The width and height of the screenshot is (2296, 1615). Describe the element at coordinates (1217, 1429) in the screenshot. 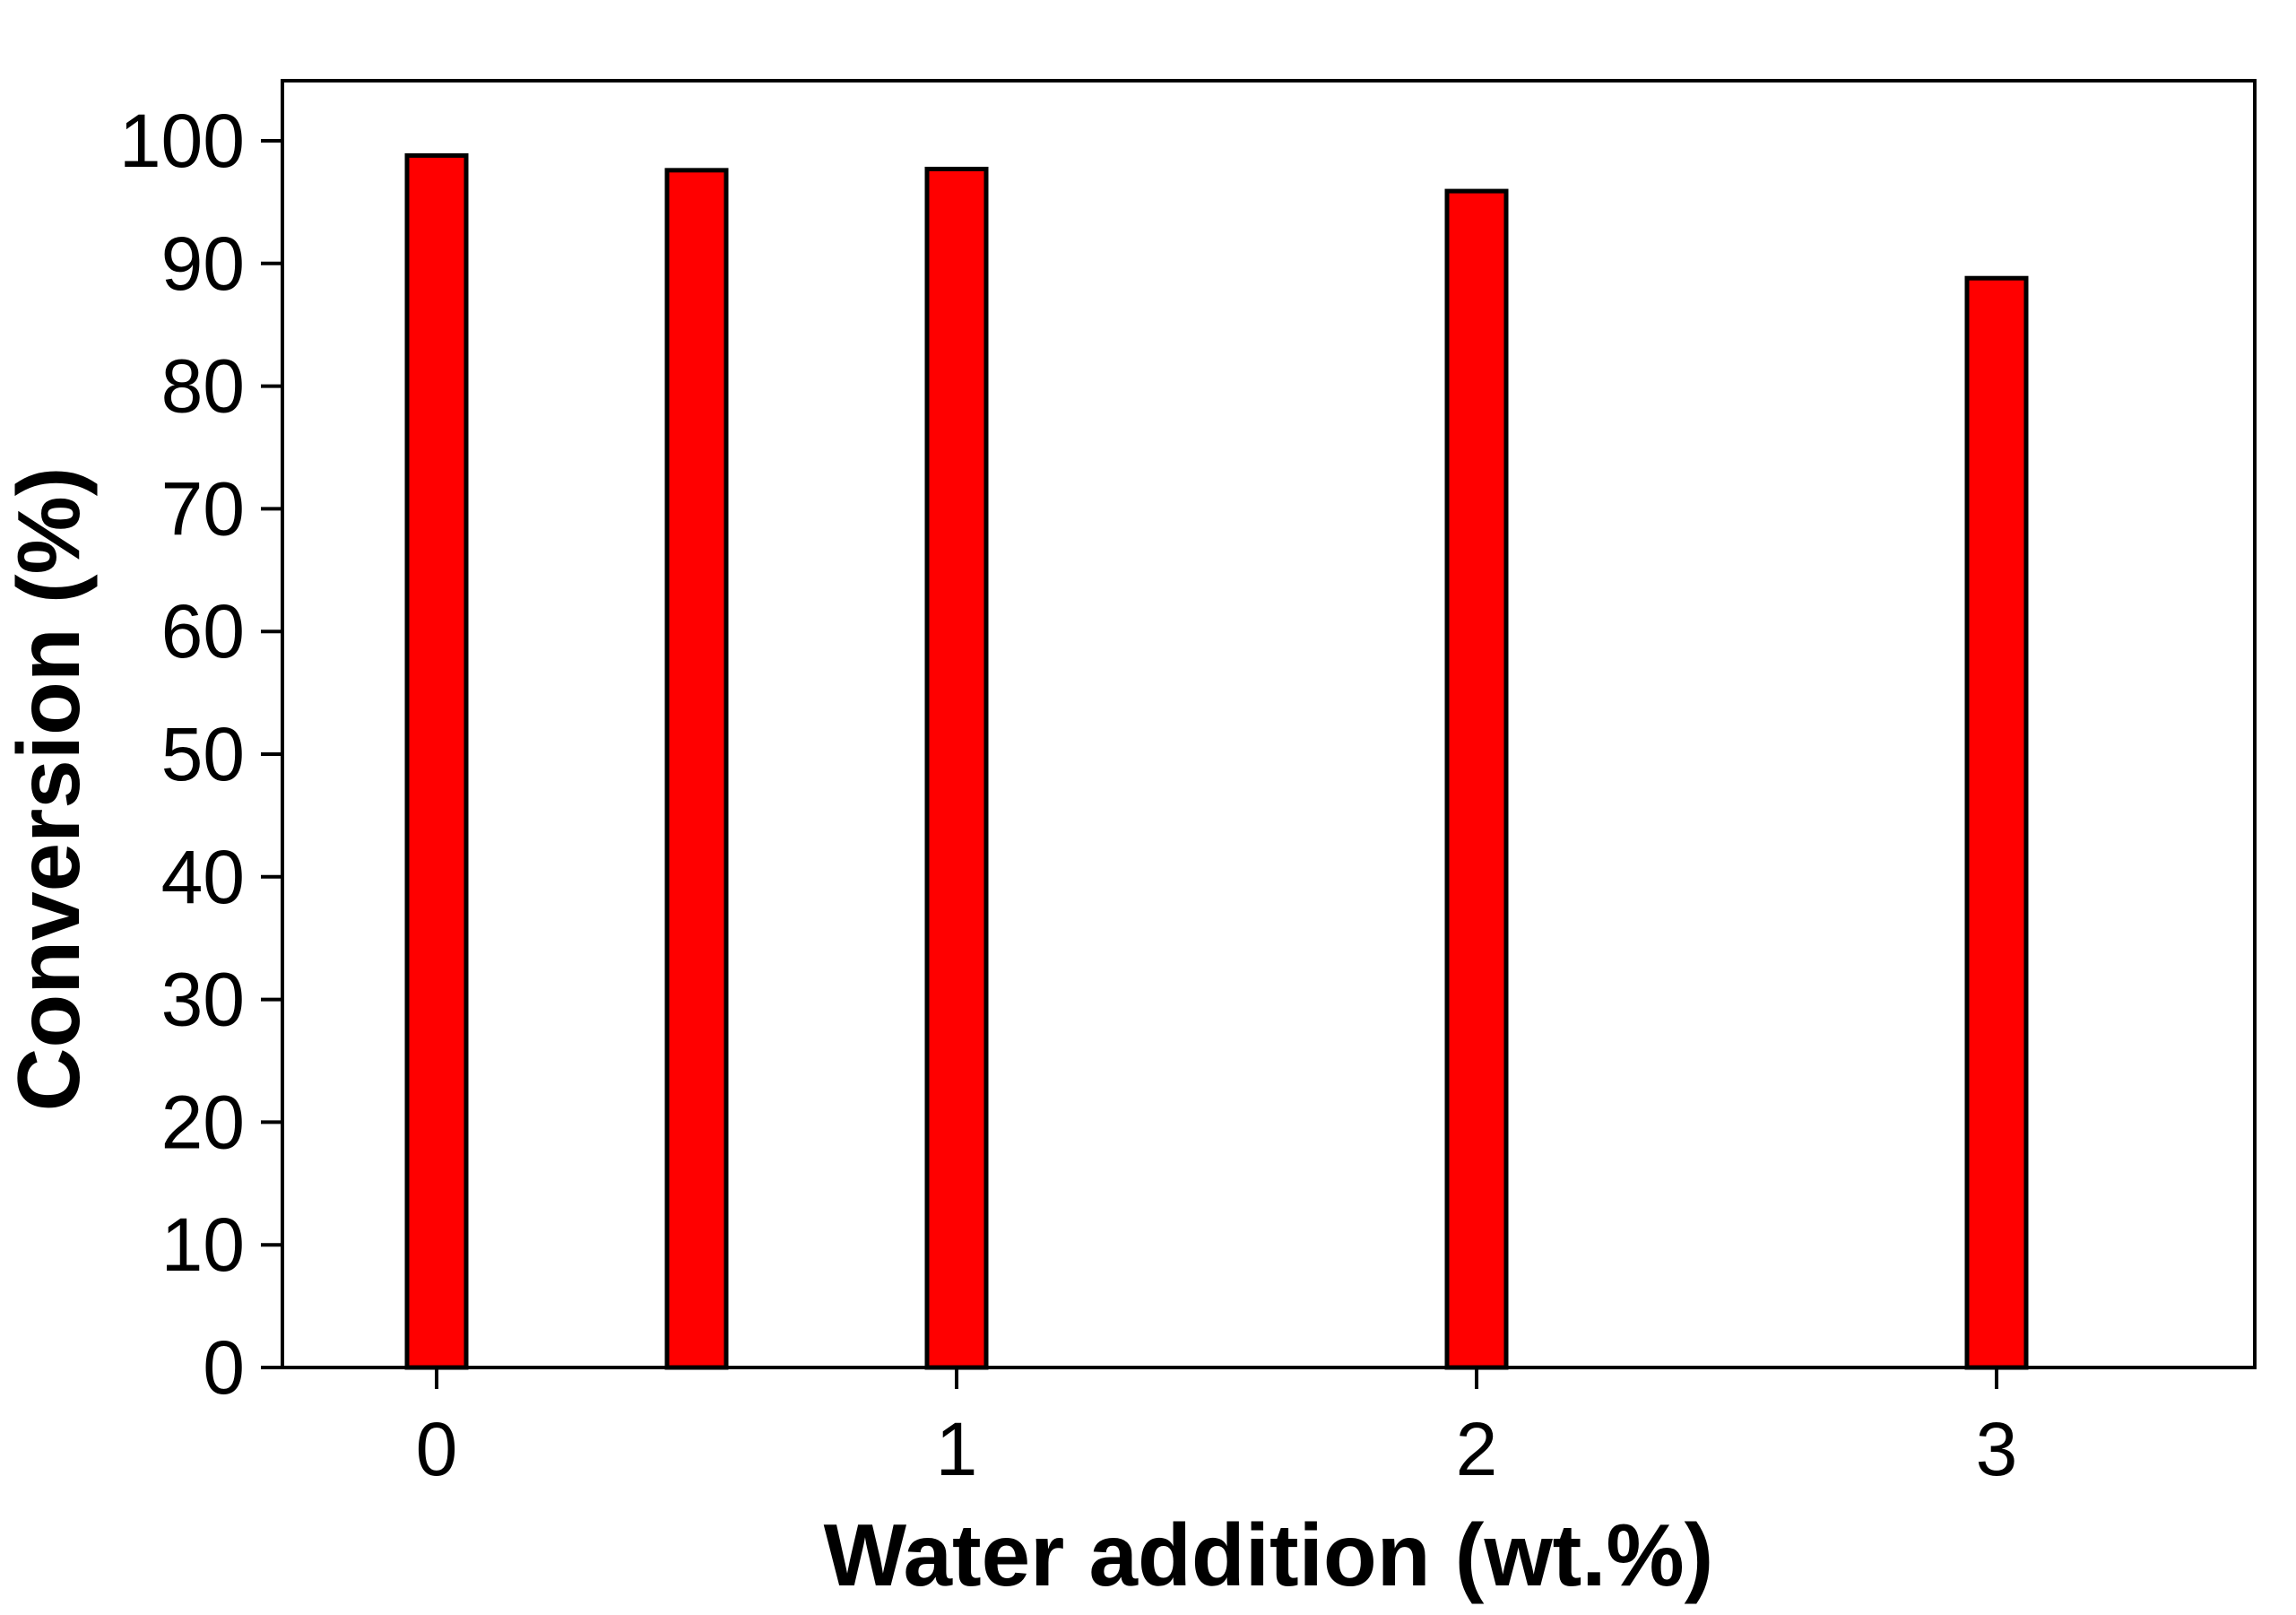

I see `x-axis: 0 1 2 3` at that location.